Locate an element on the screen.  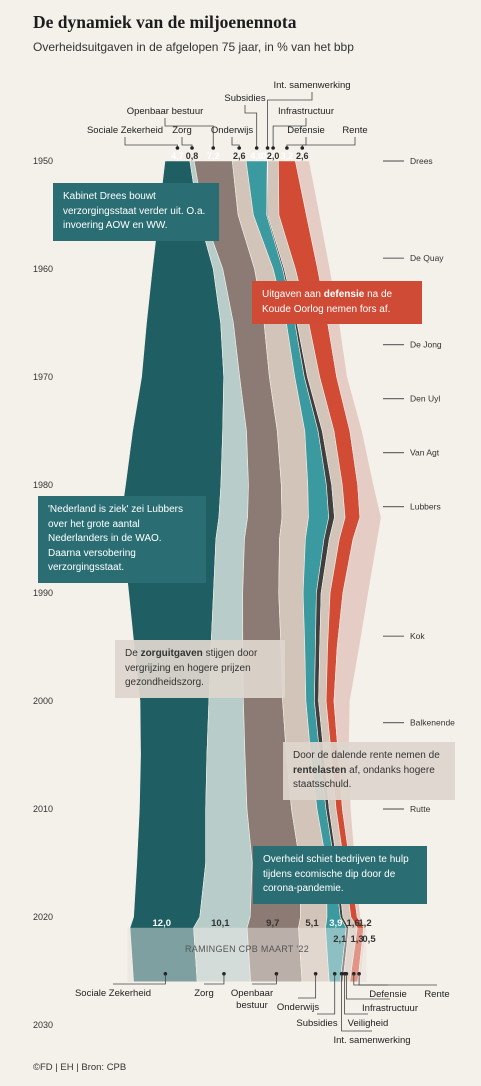
top-label-rente: Rente is located at coordinates (354, 130).